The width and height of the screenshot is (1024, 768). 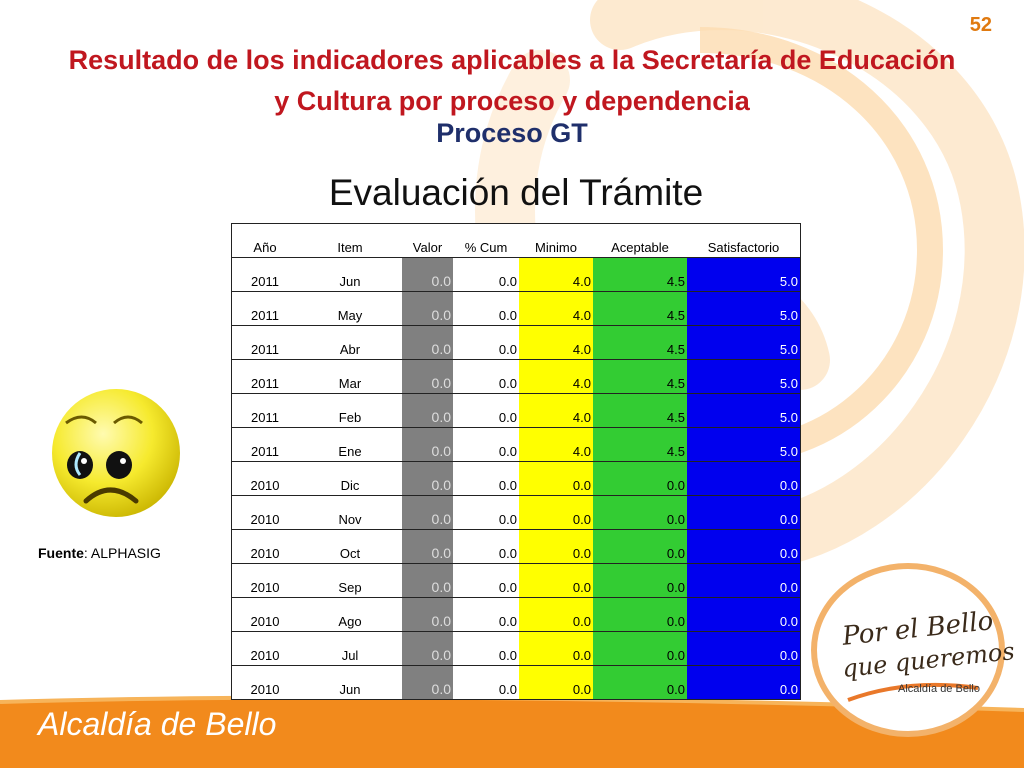 What do you see at coordinates (350, 308) in the screenshot?
I see `cell-item: May` at bounding box center [350, 308].